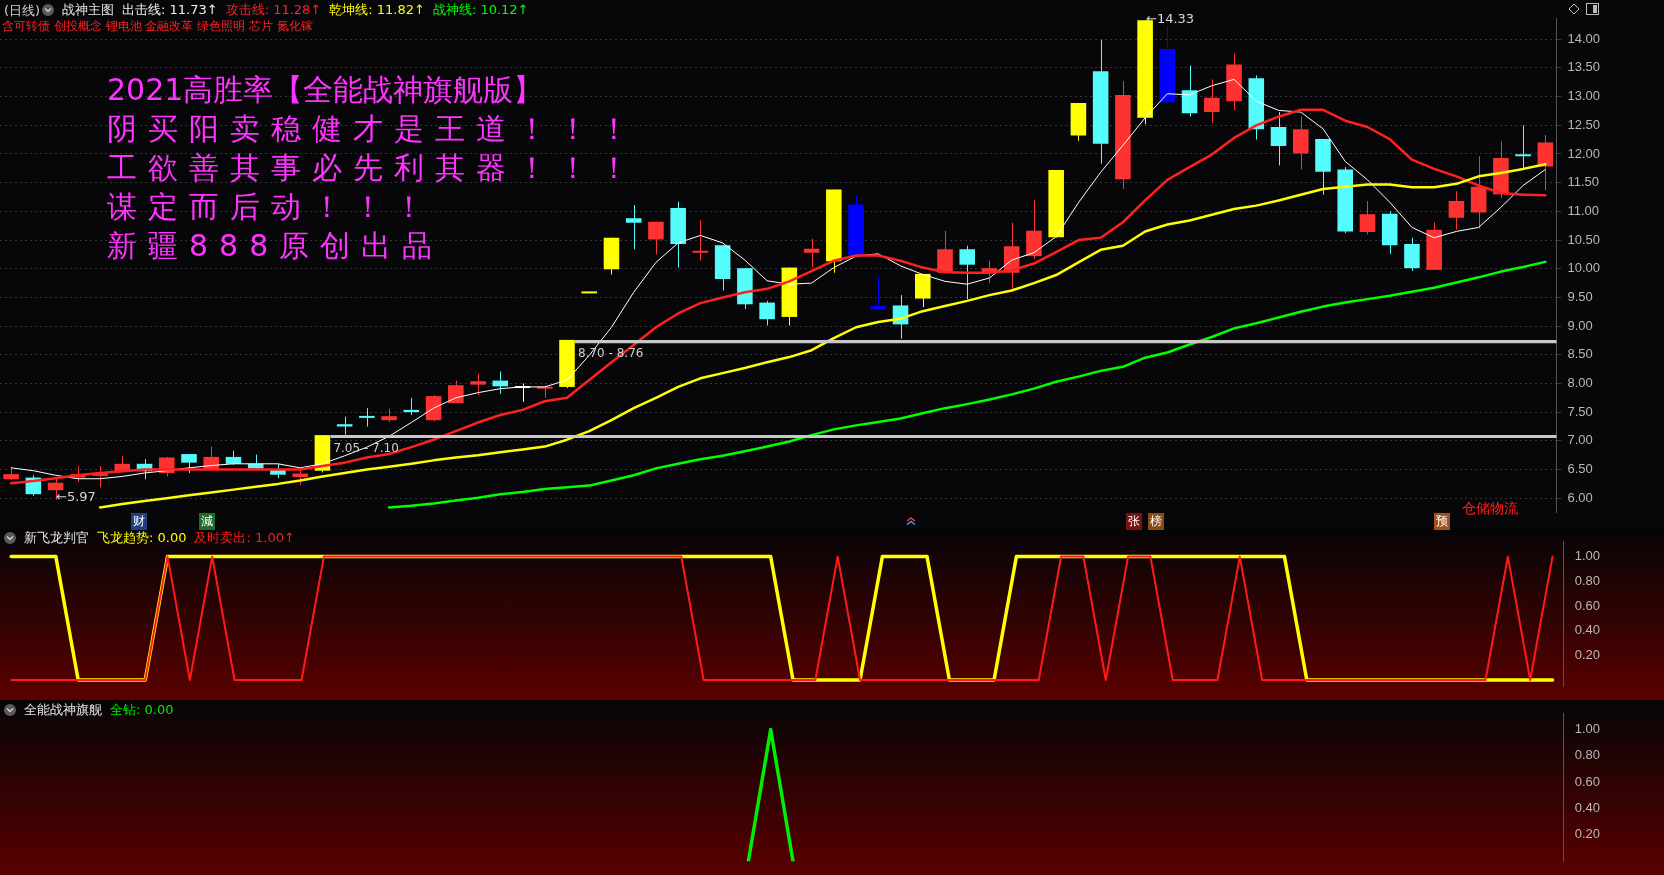 The width and height of the screenshot is (1664, 875). Describe the element at coordinates (1583, 210) in the screenshot. I see `y-tick-label: 11.00` at that location.